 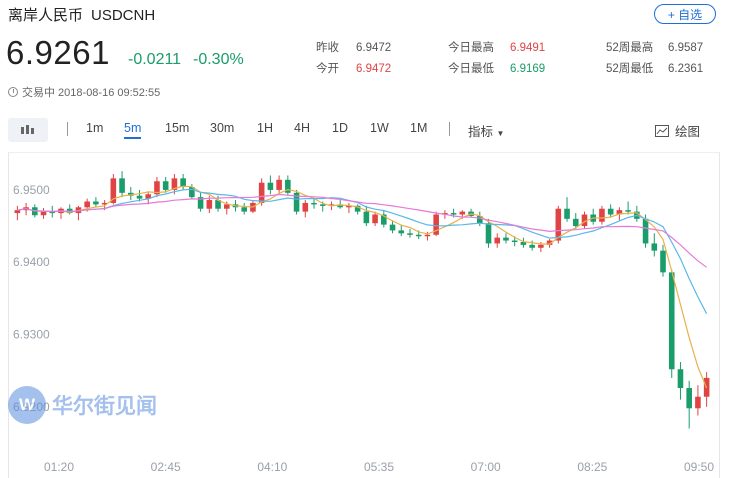 What do you see at coordinates (155, 59) in the screenshot?
I see `price-change: -0.0211` at bounding box center [155, 59].